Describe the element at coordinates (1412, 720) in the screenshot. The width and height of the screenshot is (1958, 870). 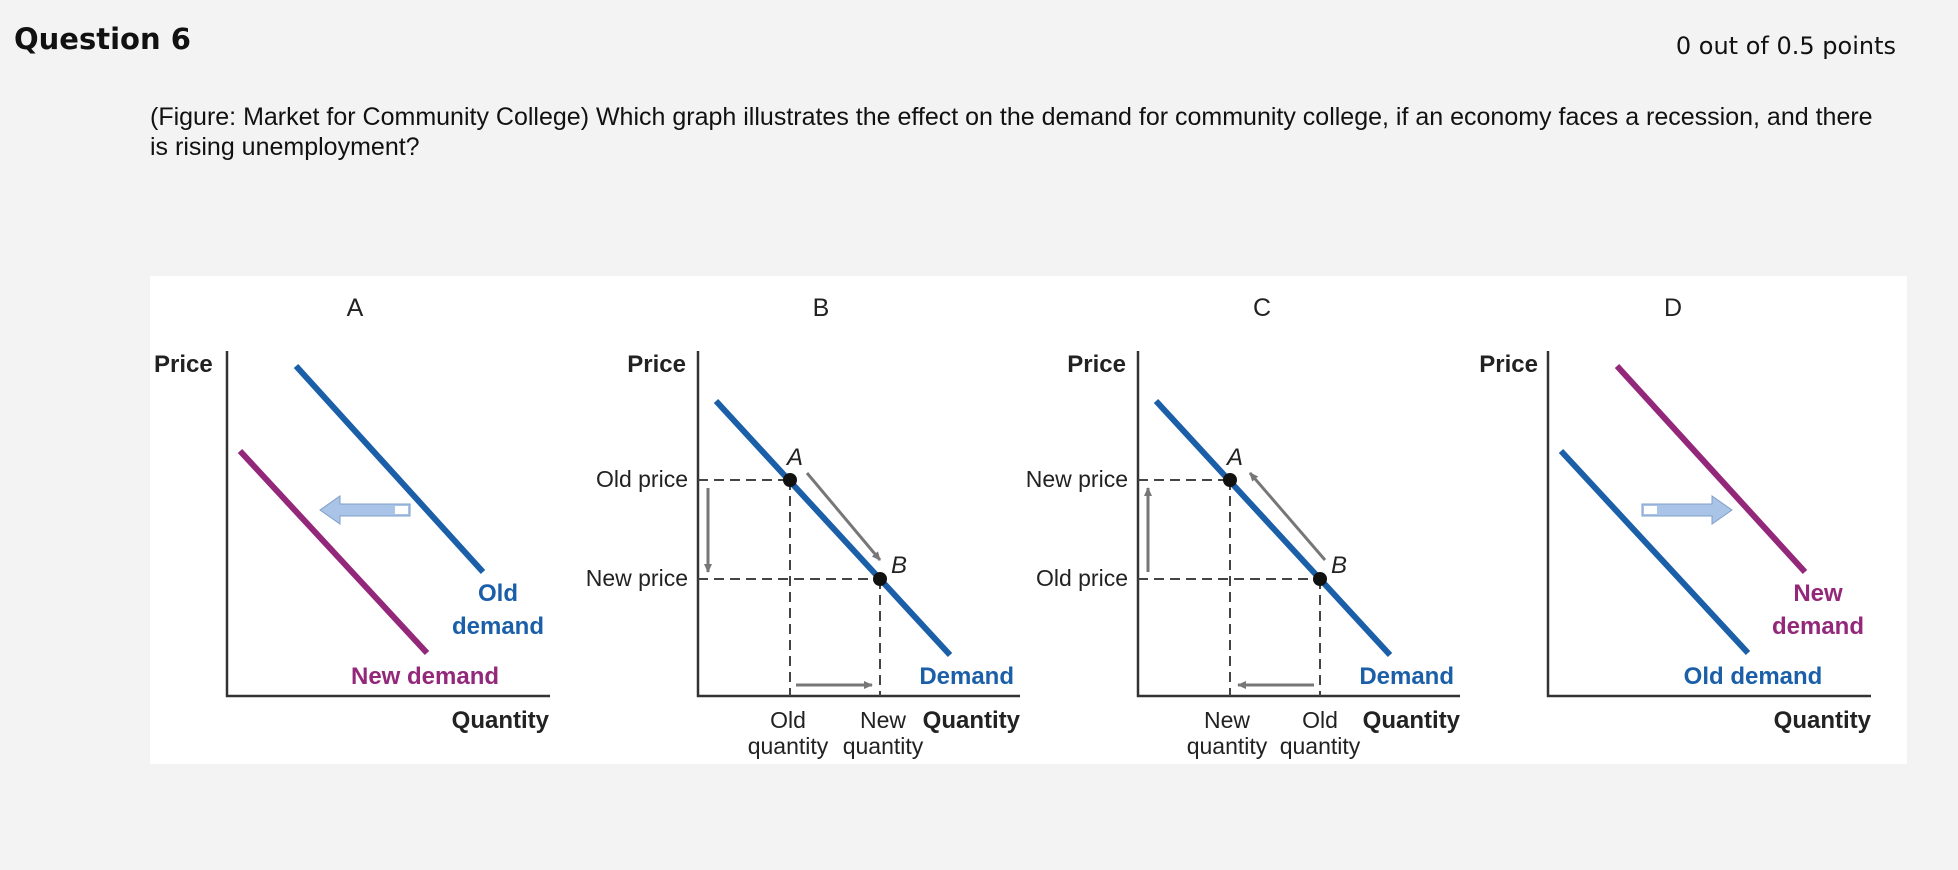
I see `graph-c-quantity-label: Quantity` at that location.